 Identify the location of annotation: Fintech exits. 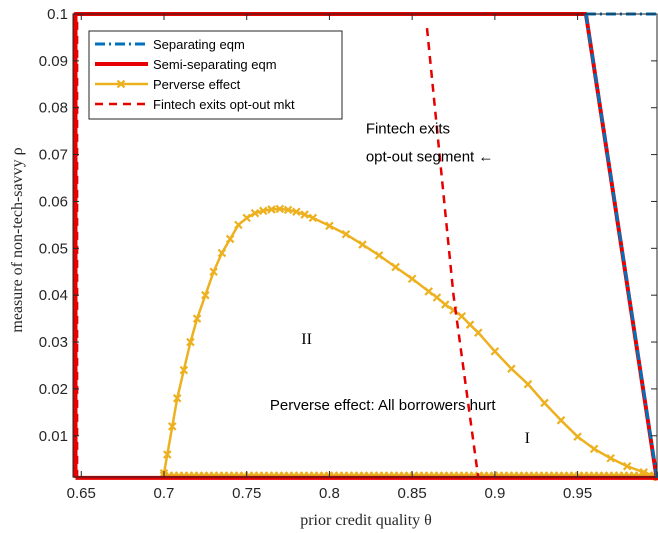
(408, 128).